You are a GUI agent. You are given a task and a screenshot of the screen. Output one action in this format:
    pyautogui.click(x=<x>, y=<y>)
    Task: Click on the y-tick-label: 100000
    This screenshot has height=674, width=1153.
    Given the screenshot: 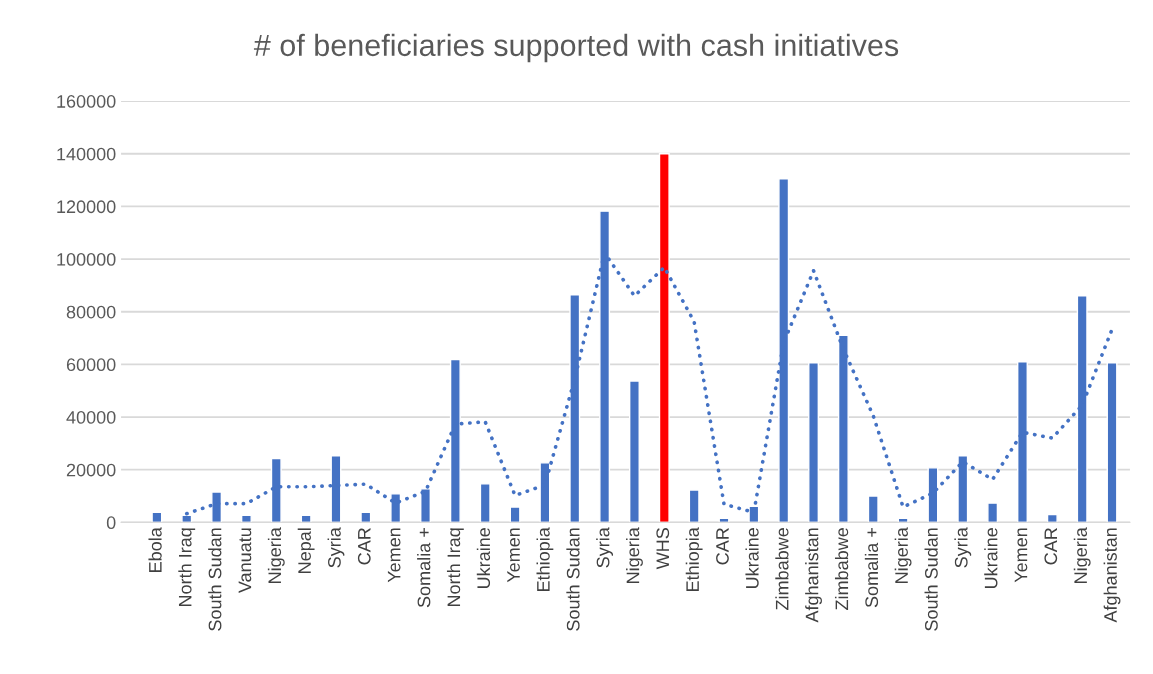 What is the action you would take?
    pyautogui.click(x=86, y=259)
    